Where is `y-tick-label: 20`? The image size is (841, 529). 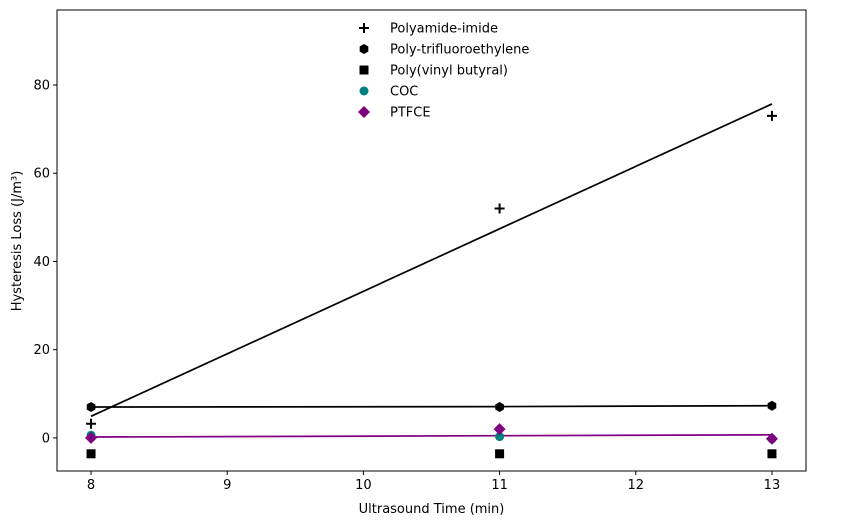
y-tick-label: 20 is located at coordinates (41, 350).